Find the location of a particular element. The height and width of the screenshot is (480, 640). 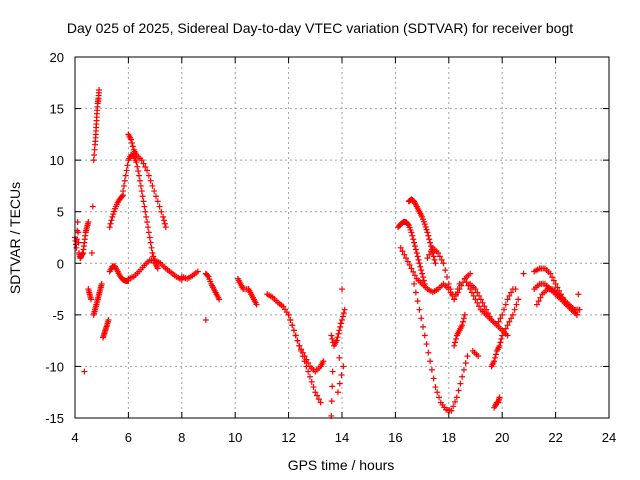

series-peak-b is located at coordinates (147, 181).